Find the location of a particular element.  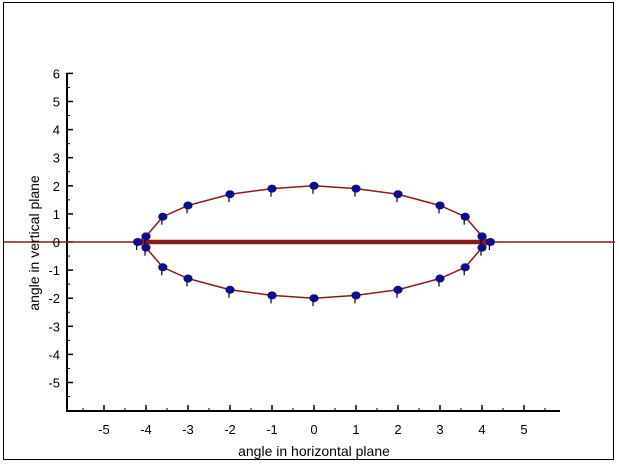

x-axis-label: angle in horizontal plane is located at coordinates (314, 451).